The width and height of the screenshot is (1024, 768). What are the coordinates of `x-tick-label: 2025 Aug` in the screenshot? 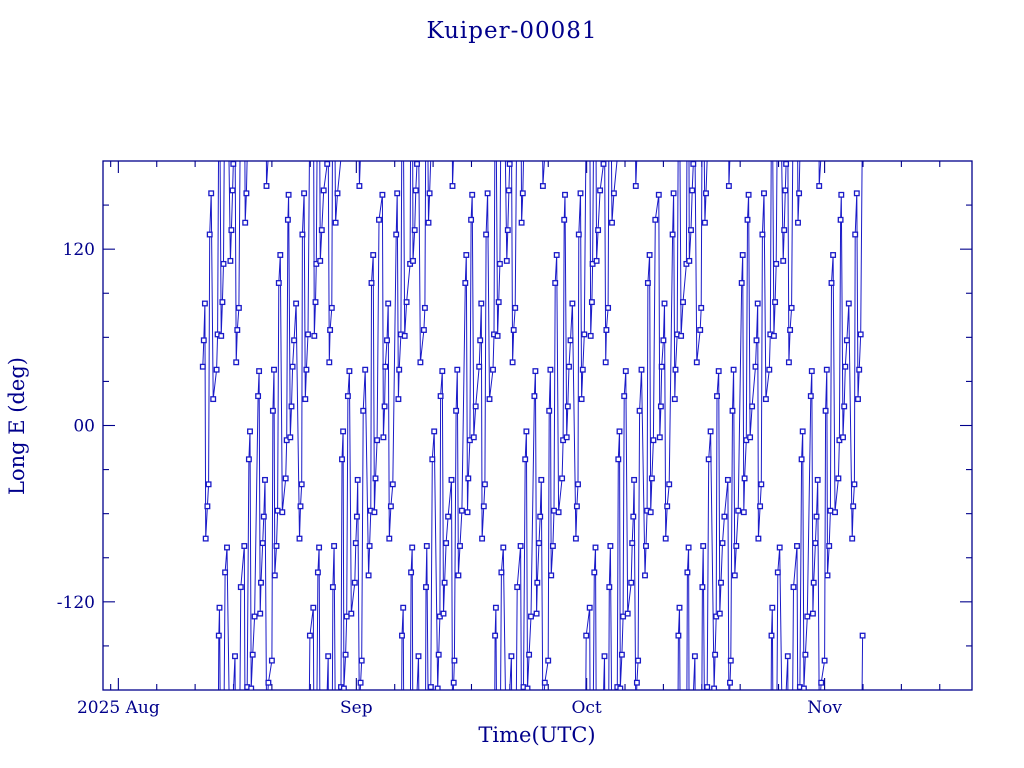 It's located at (118, 708).